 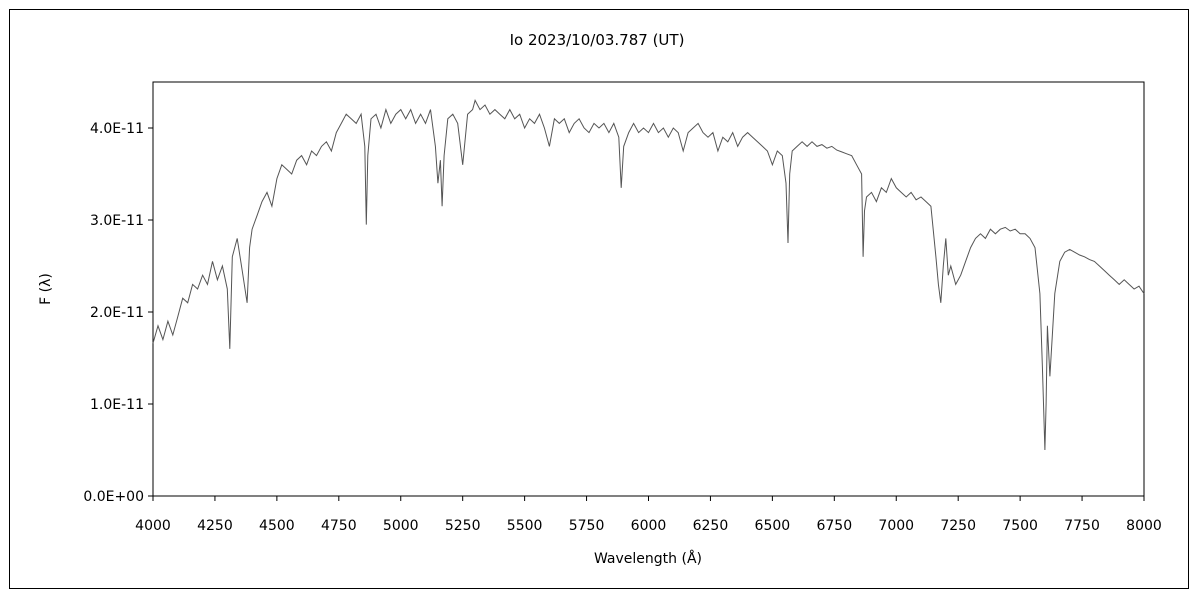 What do you see at coordinates (1144, 526) in the screenshot?
I see `x-tick-label: 8000` at bounding box center [1144, 526].